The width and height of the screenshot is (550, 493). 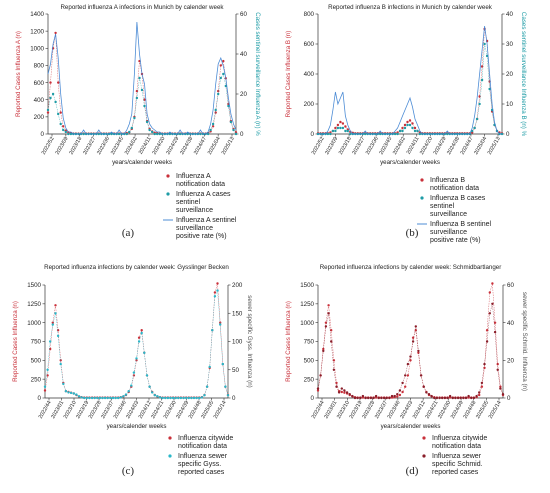 What do you see at coordinates (309, 361) in the screenshot?
I see `y-tick-label: 500` at bounding box center [309, 361].